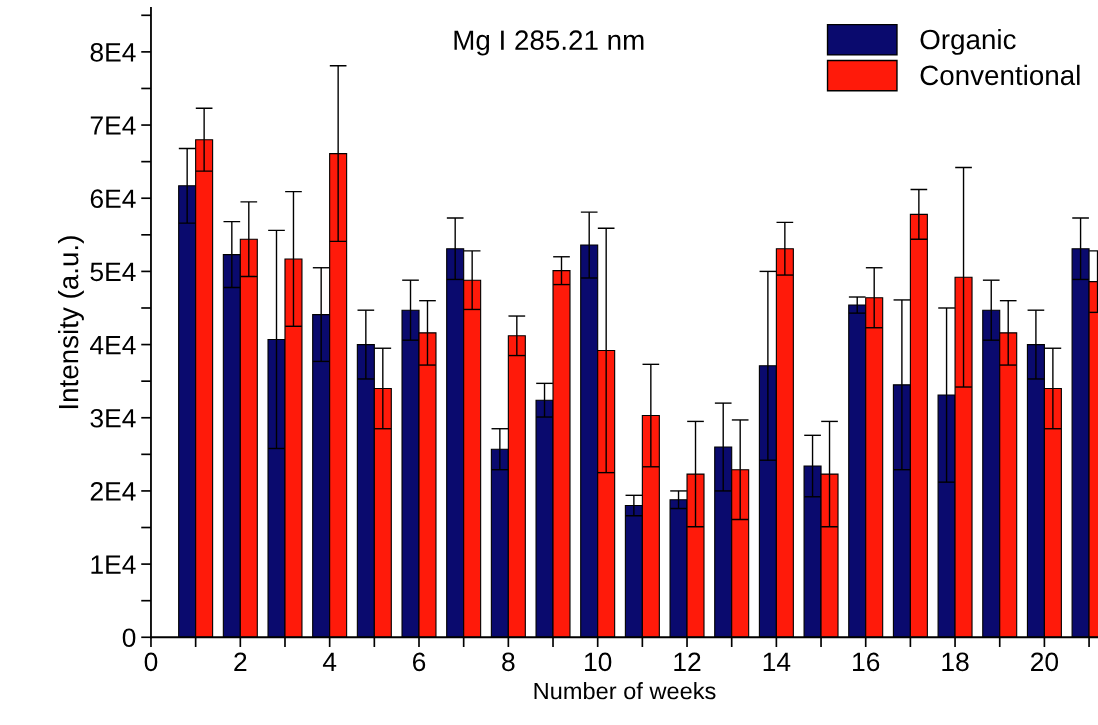 Image resolution: width=1098 pixels, height=725 pixels. Describe the element at coordinates (70, 322) in the screenshot. I see `y-axis-title: Intensity (a.u.)` at that location.